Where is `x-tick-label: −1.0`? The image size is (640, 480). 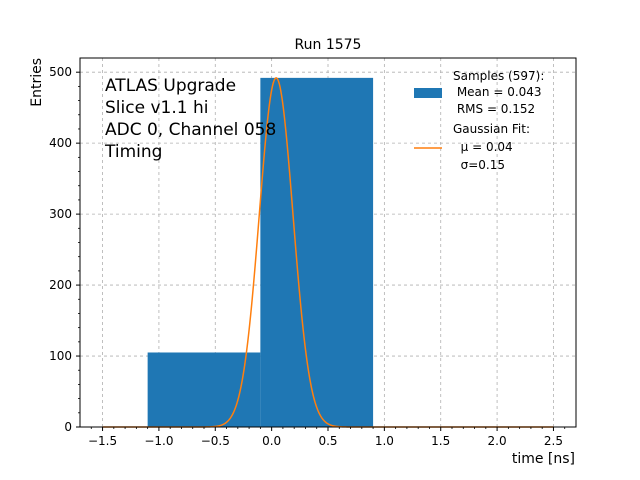 x-tick-label: −1.0 is located at coordinates (158, 441).